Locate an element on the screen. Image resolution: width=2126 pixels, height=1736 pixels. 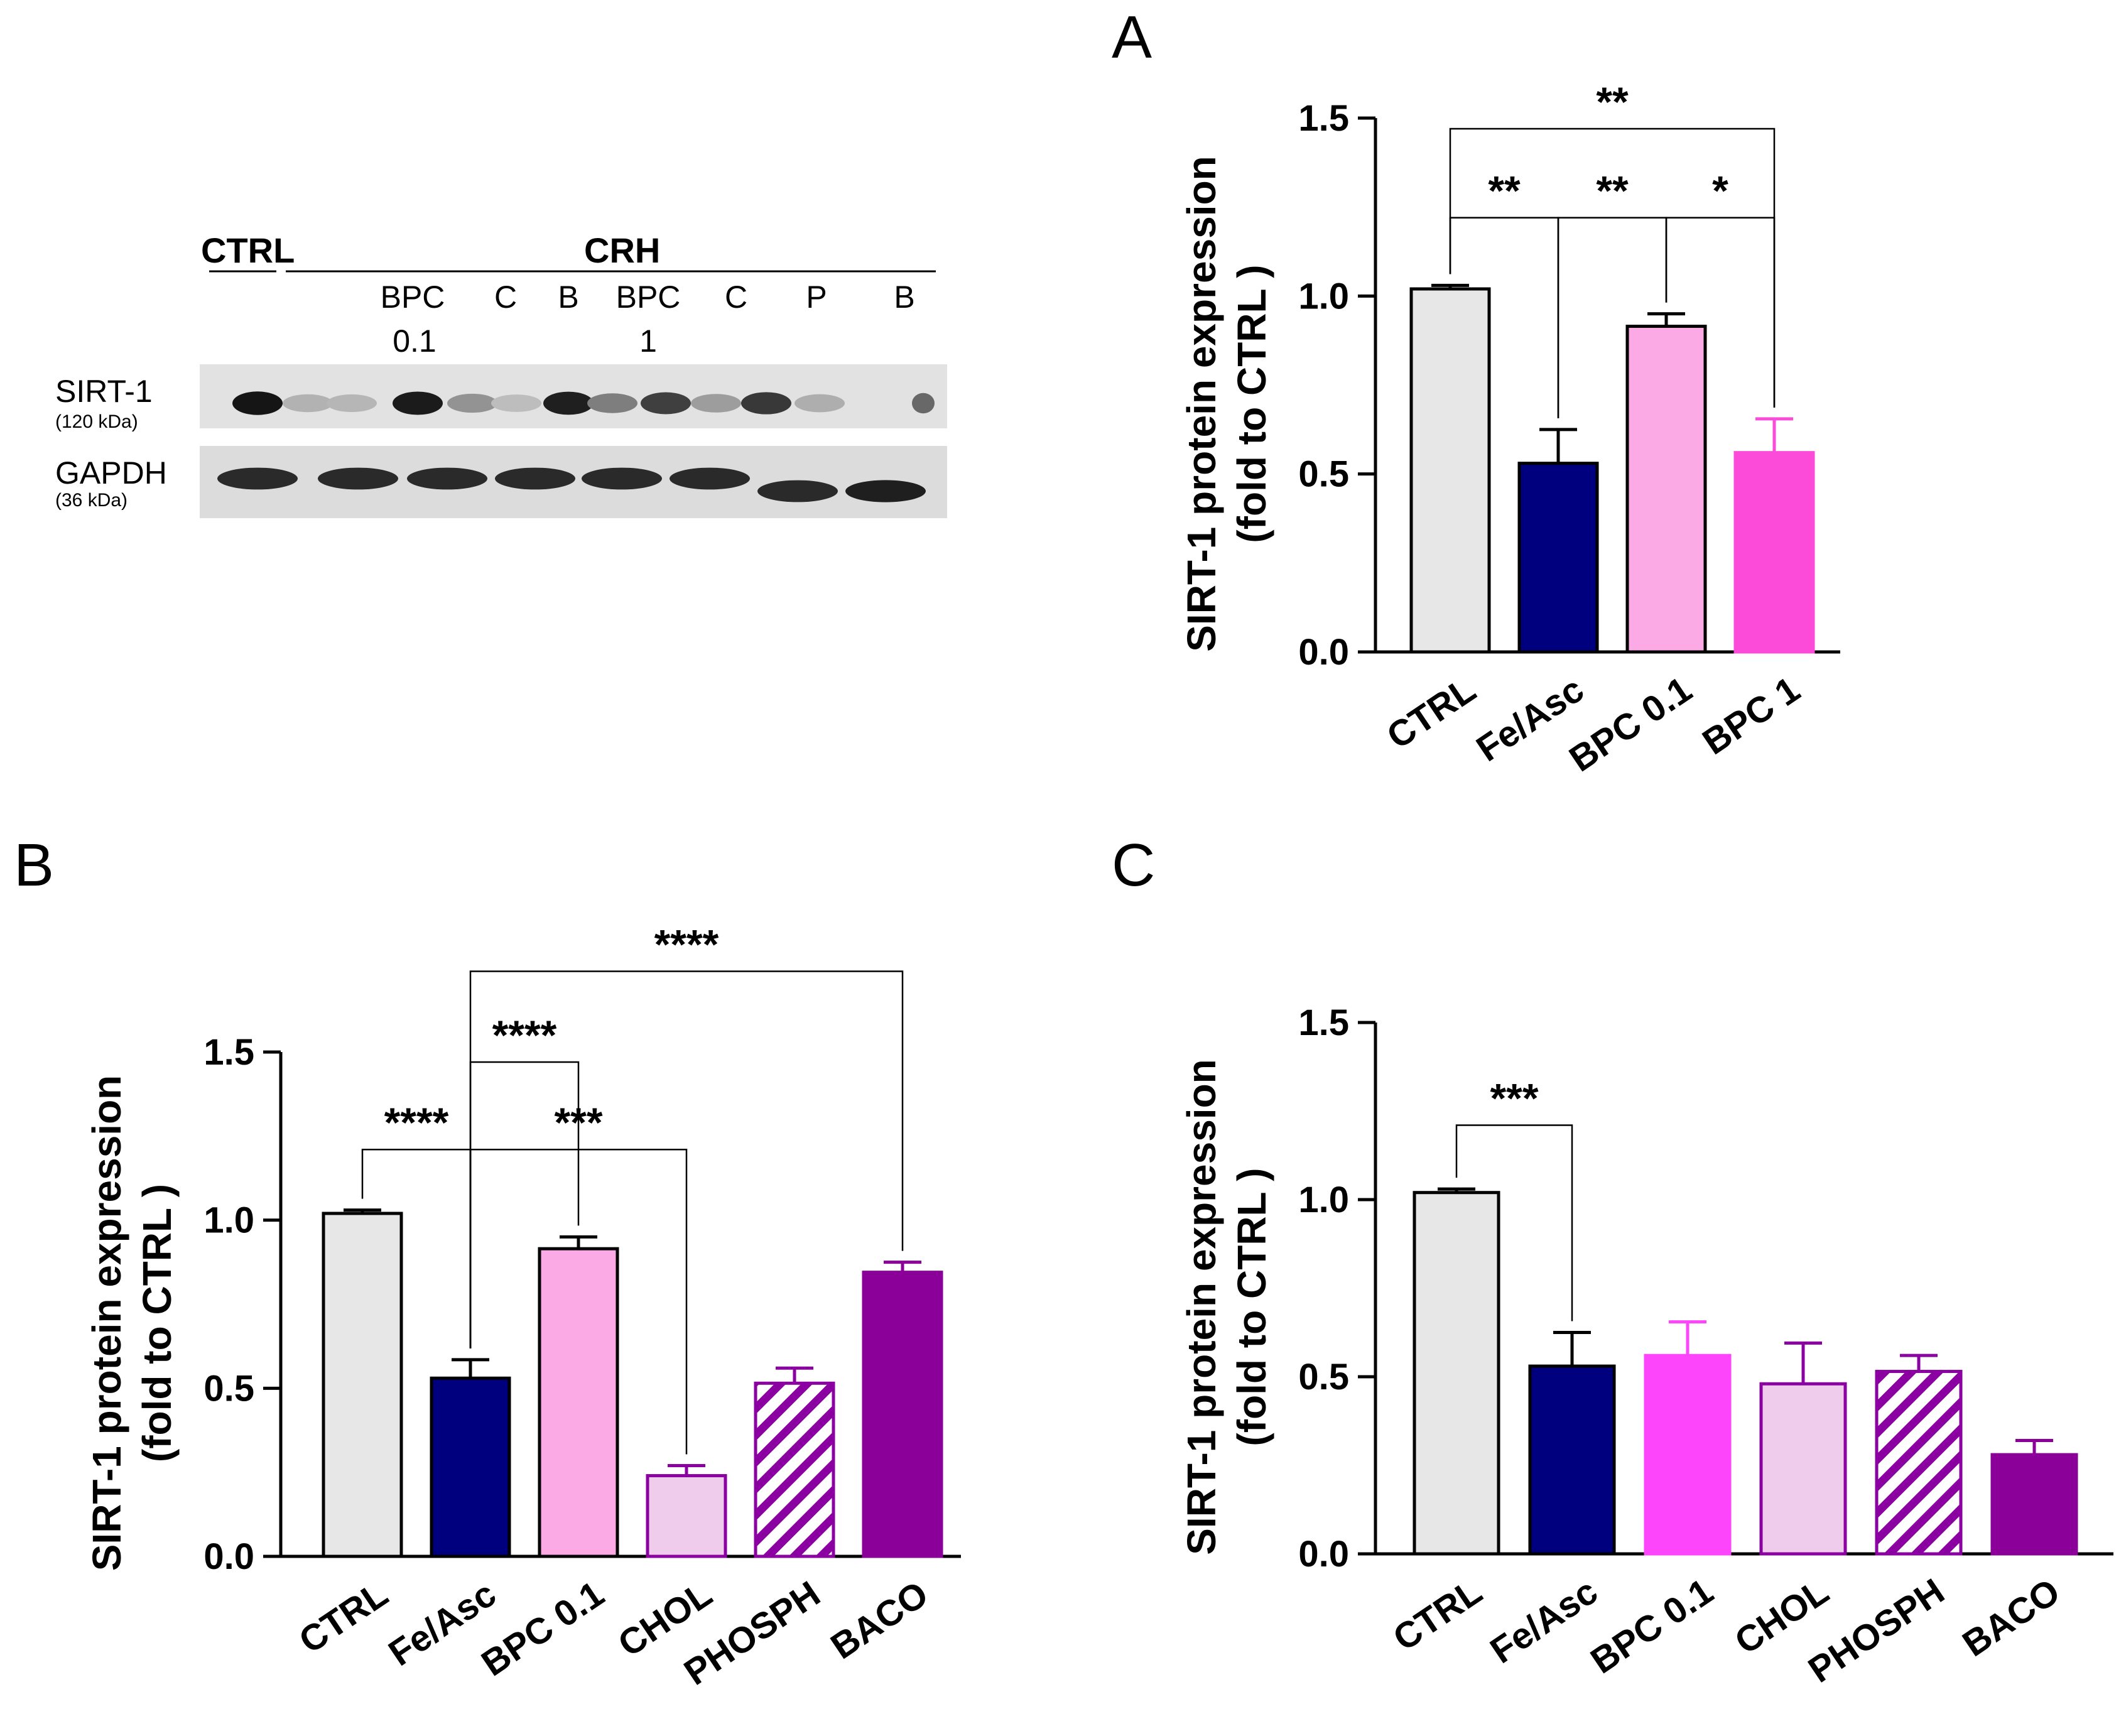
blot-row-name: SIRT-1 is located at coordinates (104, 392).